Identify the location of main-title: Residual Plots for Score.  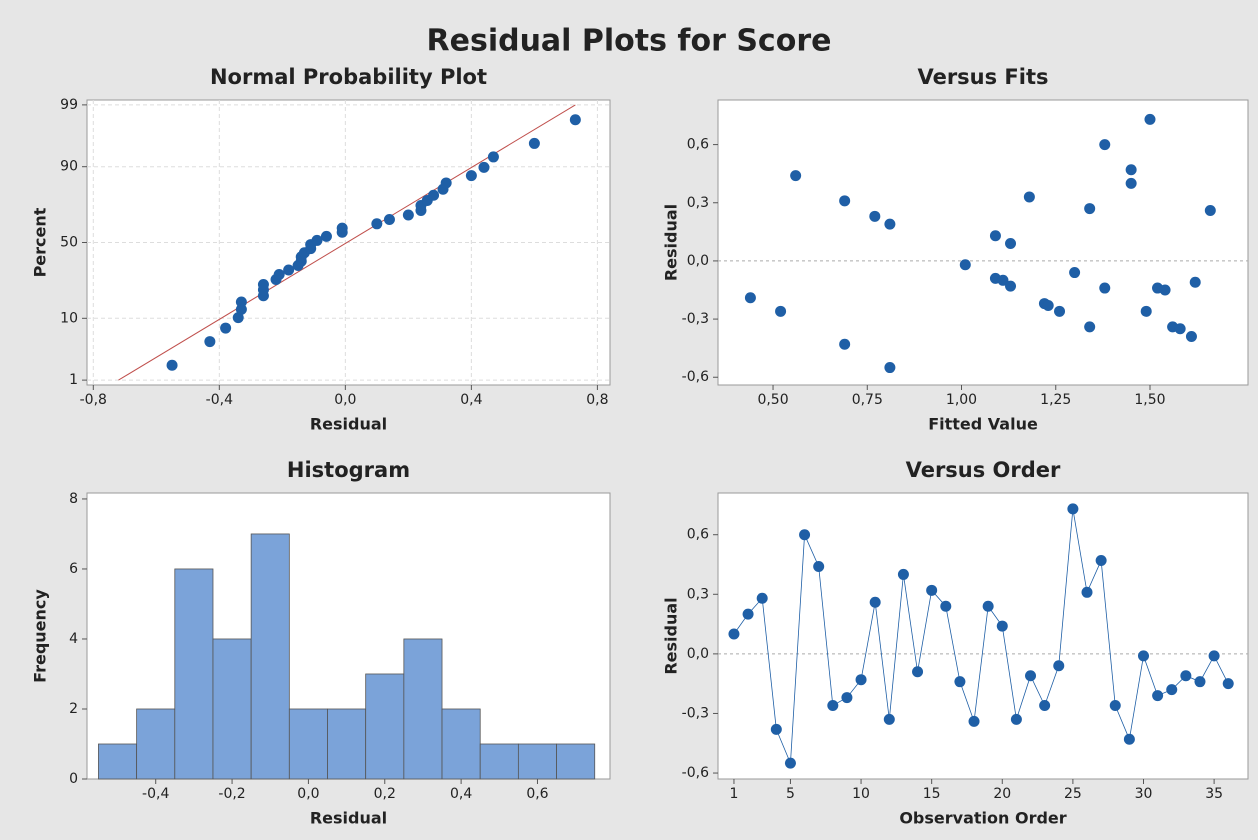
(629, 41).